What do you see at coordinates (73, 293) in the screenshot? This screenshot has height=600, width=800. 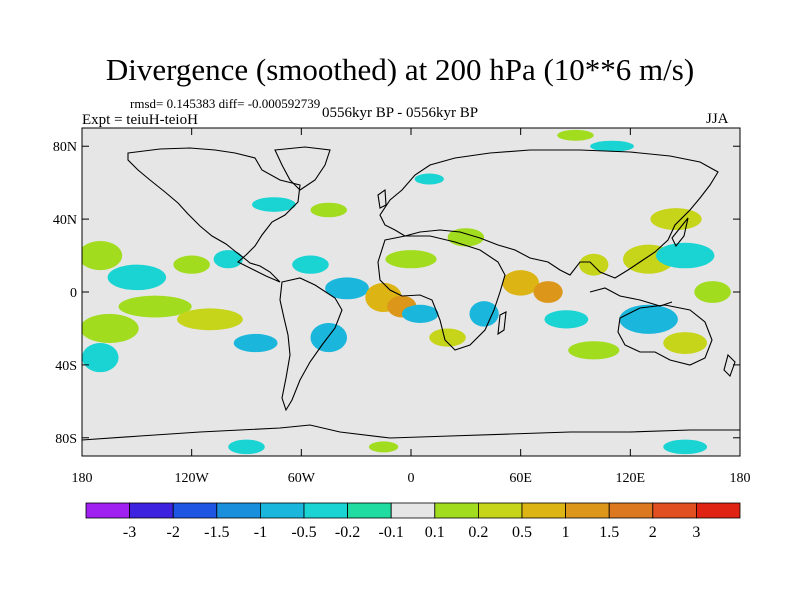 I see `lat-tick-label: 0` at bounding box center [73, 293].